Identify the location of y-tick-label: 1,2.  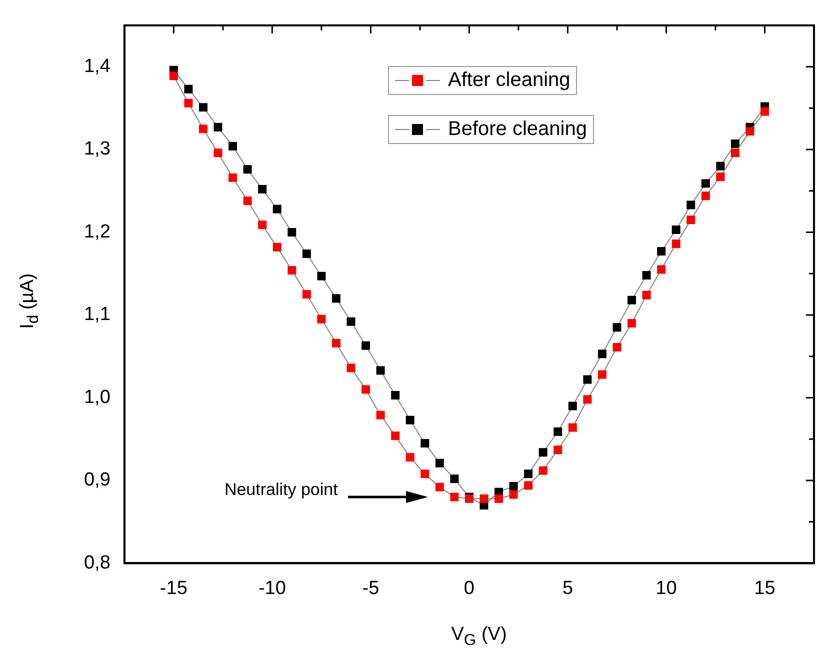
(97, 231).